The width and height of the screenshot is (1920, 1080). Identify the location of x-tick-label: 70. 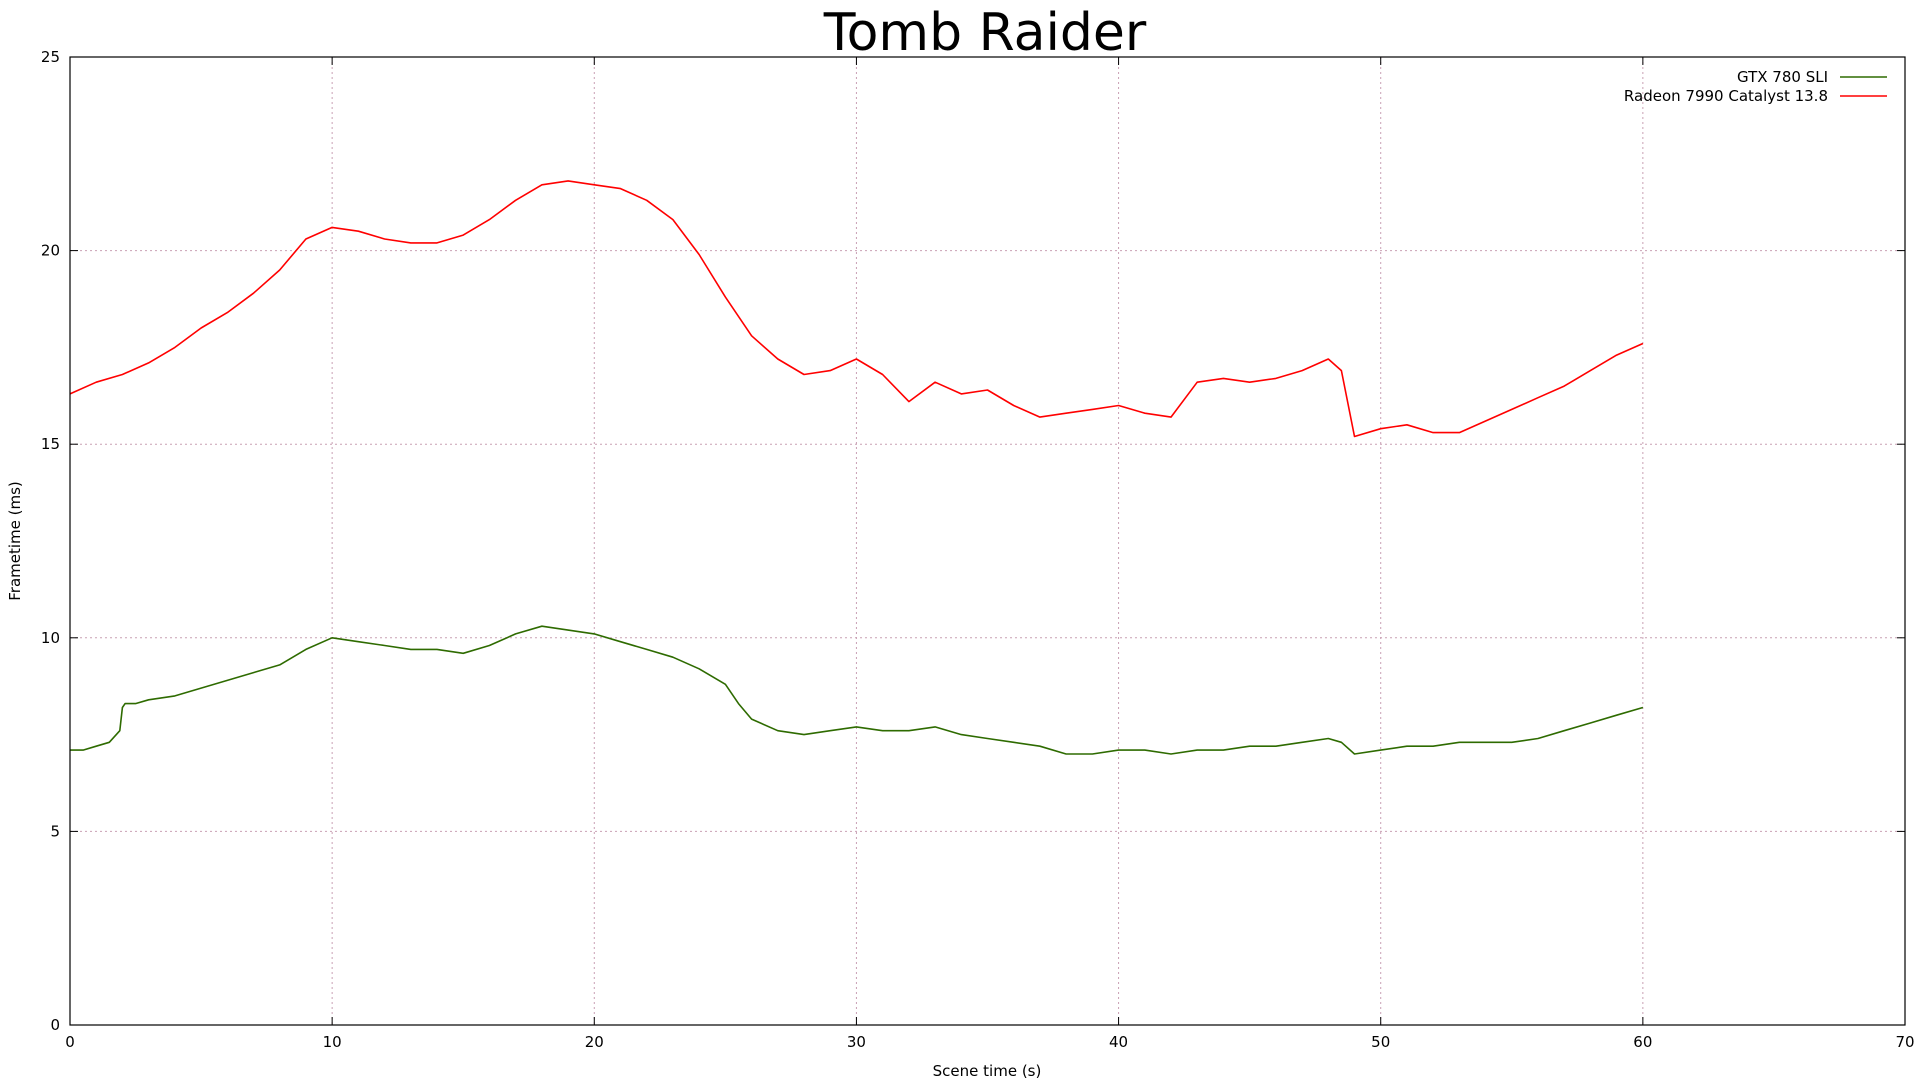
(1904, 1042).